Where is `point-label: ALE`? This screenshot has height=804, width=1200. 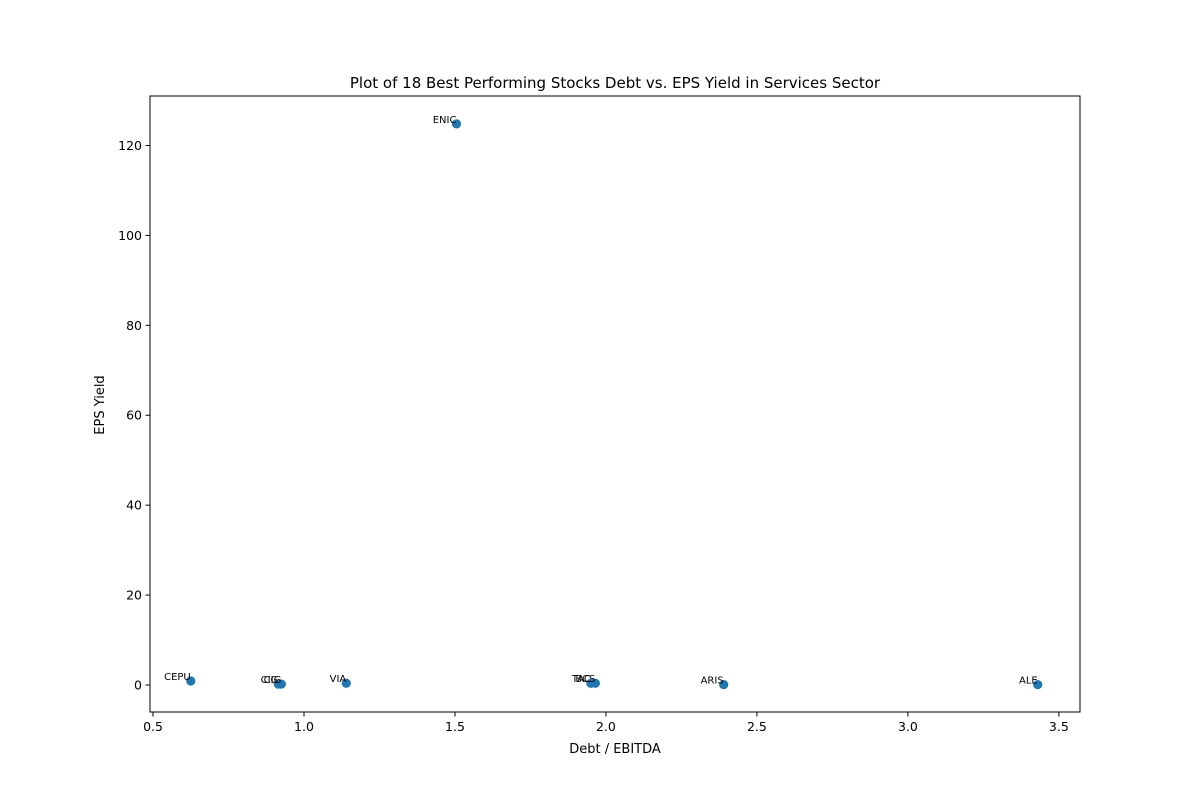 point-label: ALE is located at coordinates (1028, 681).